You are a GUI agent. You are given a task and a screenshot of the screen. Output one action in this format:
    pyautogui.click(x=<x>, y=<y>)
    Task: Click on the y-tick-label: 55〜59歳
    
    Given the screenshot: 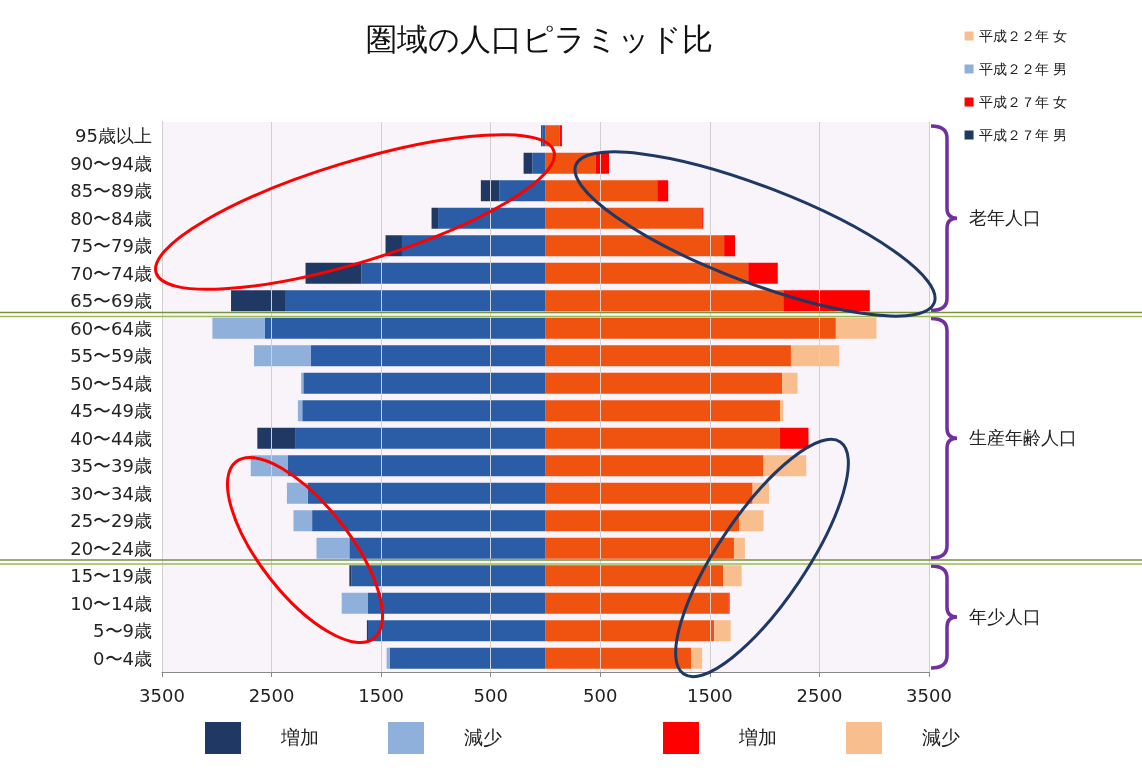 What is the action you would take?
    pyautogui.click(x=111, y=356)
    